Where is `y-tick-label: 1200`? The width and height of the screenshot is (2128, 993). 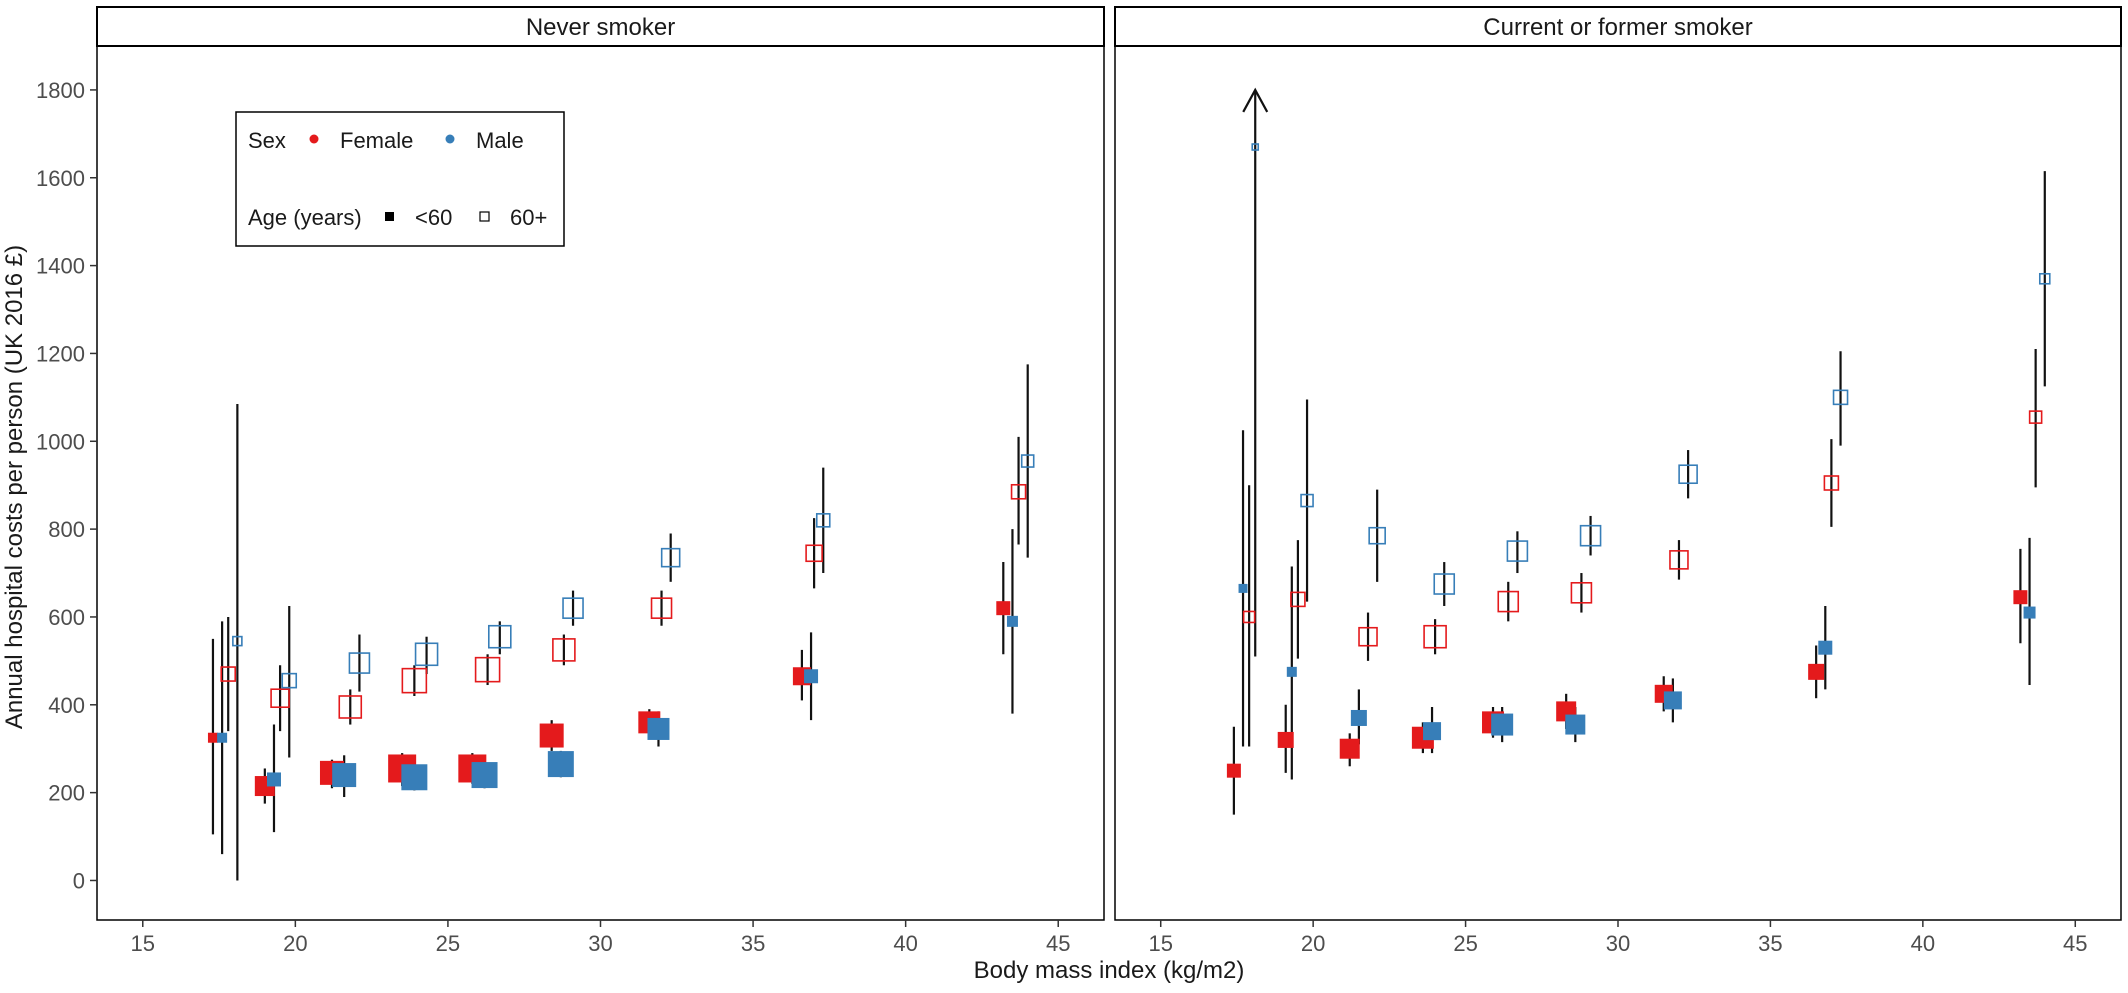
y-tick-label: 1200 is located at coordinates (60, 353).